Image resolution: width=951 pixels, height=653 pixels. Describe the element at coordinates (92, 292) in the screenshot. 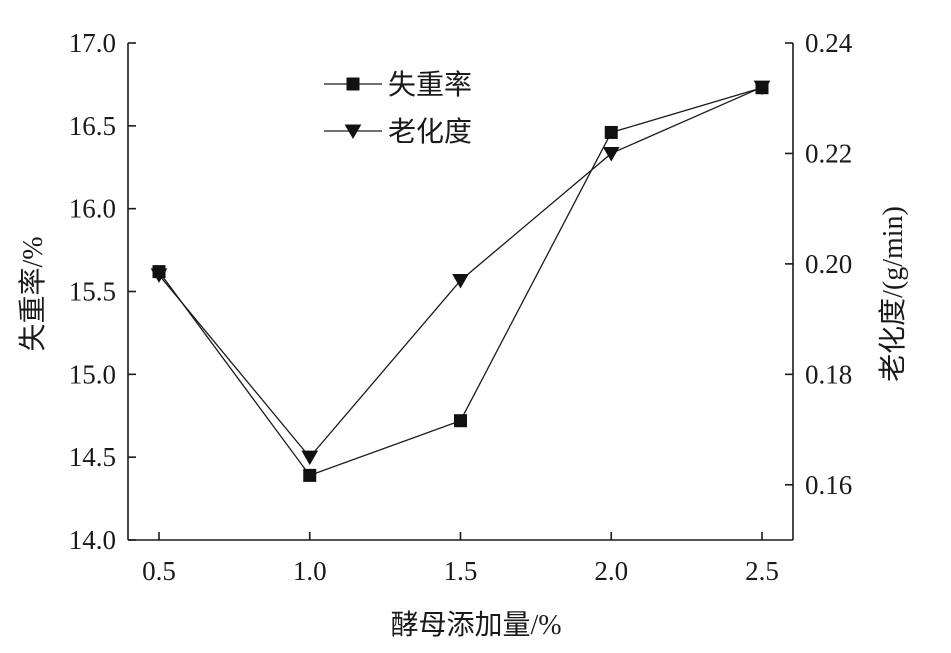

I see `y-left-tick-label: 15.5` at that location.